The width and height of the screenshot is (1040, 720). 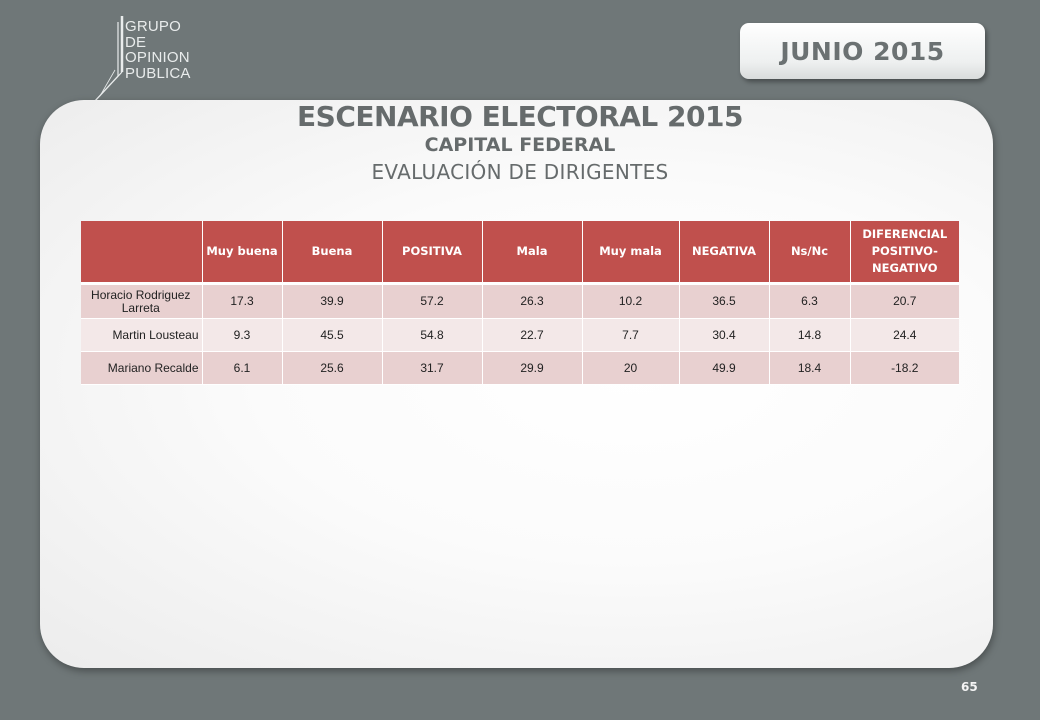 I want to click on logo-text: GRUPO DE OPINION PUBLICA, so click(x=158, y=50).